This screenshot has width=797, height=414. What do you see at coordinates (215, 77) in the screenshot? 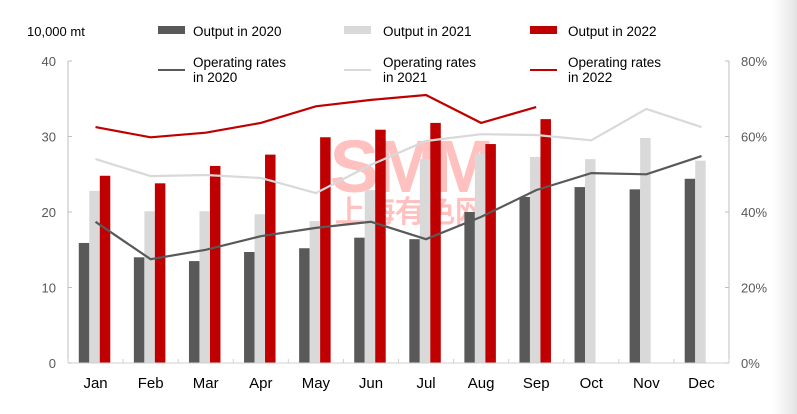
I see `legend-label-line2: in 2020` at bounding box center [215, 77].